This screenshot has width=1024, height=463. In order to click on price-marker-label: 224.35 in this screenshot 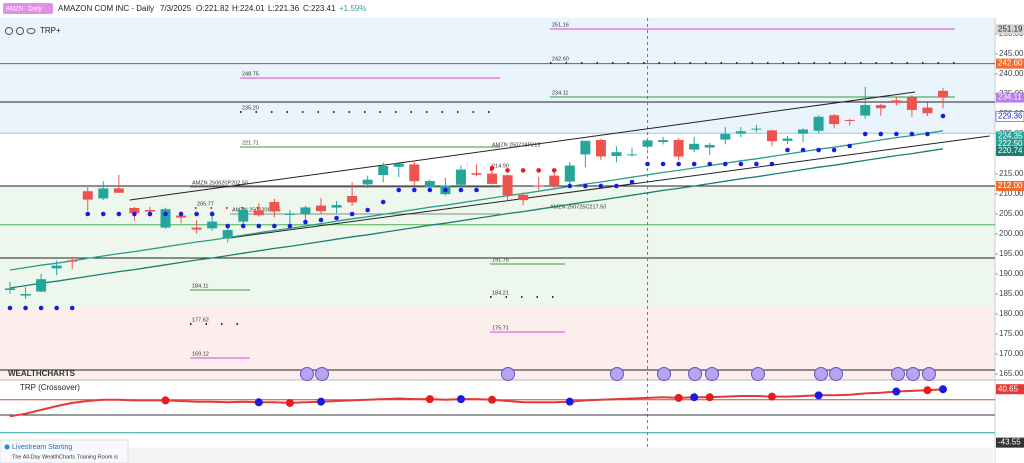, I will do `click(1010, 136)`.